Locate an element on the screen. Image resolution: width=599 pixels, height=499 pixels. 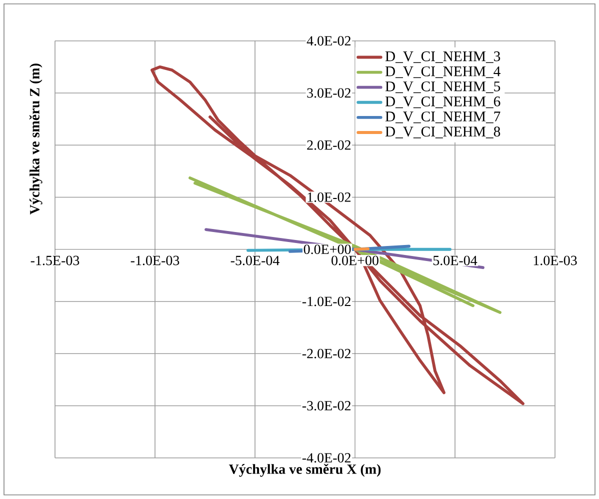
legend-label: D_V_CI_NEHM_3 is located at coordinates (442, 57).